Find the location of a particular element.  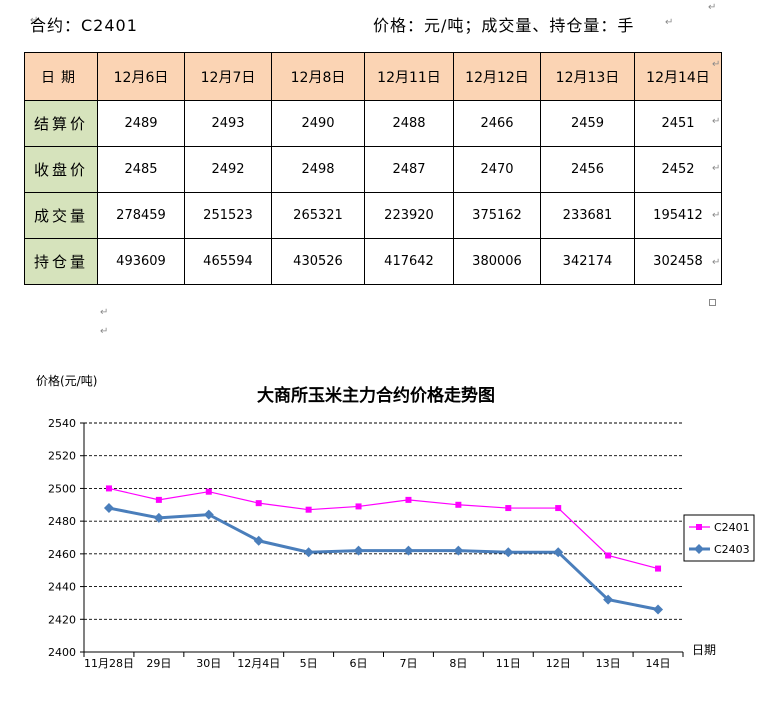

y-tick-label: 2420 is located at coordinates (62, 619).